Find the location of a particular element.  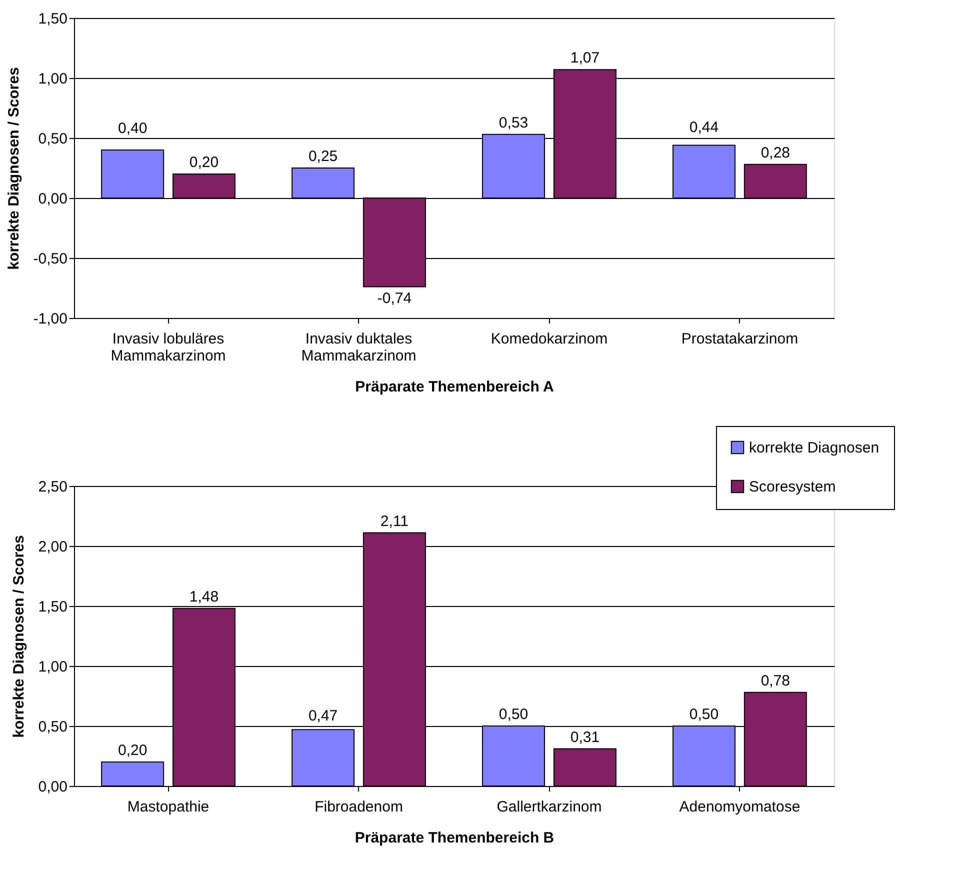

x-tick-label: Fibroadenom is located at coordinates (358, 807).